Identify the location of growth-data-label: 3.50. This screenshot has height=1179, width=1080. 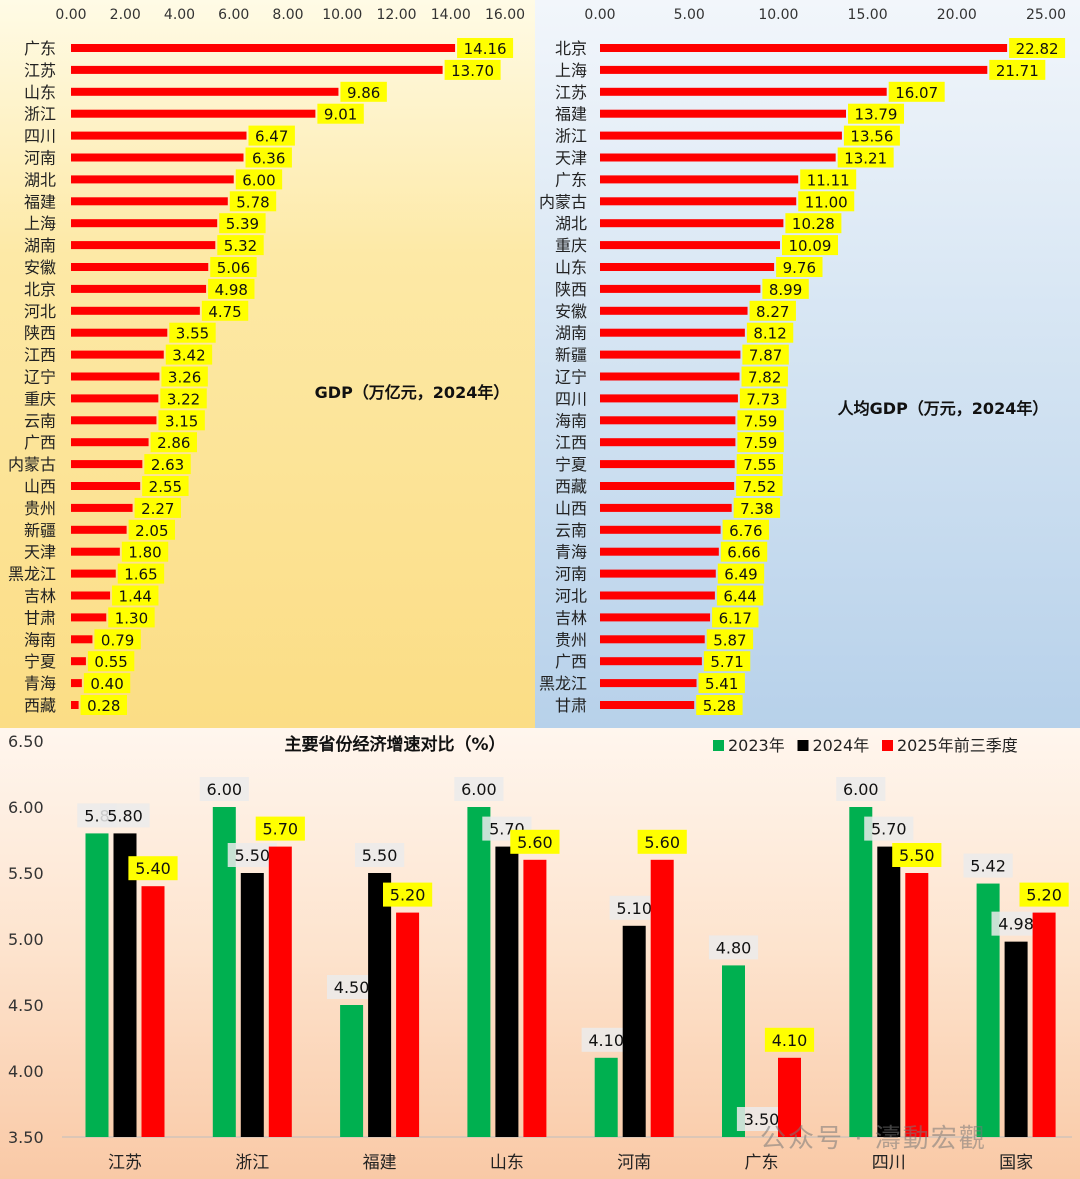
(762, 1119).